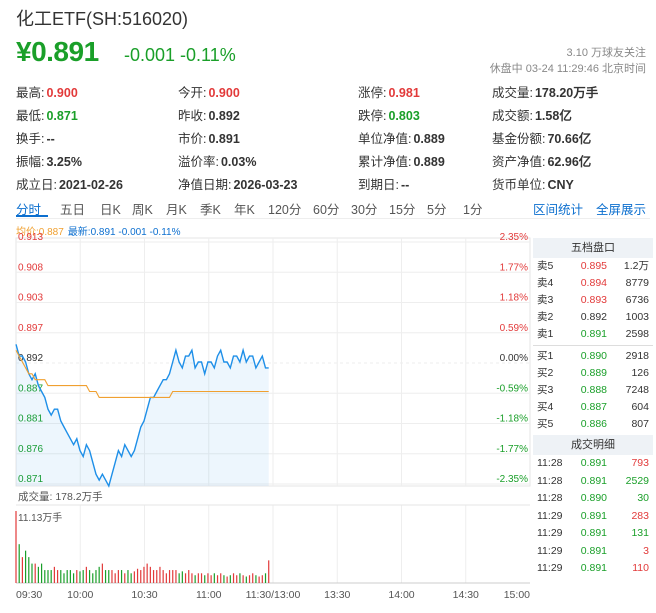 The width and height of the screenshot is (656, 613). What do you see at coordinates (637, 283) in the screenshot?
I see `order-volume: 8779` at bounding box center [637, 283].